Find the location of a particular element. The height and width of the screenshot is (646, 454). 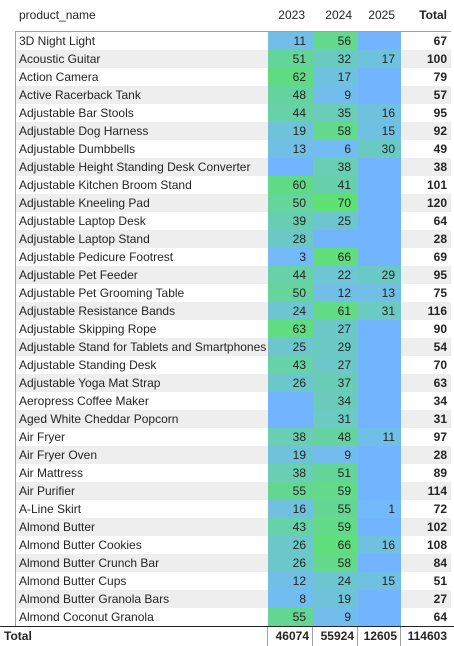

value-2024-cell: 35 is located at coordinates (335, 113).